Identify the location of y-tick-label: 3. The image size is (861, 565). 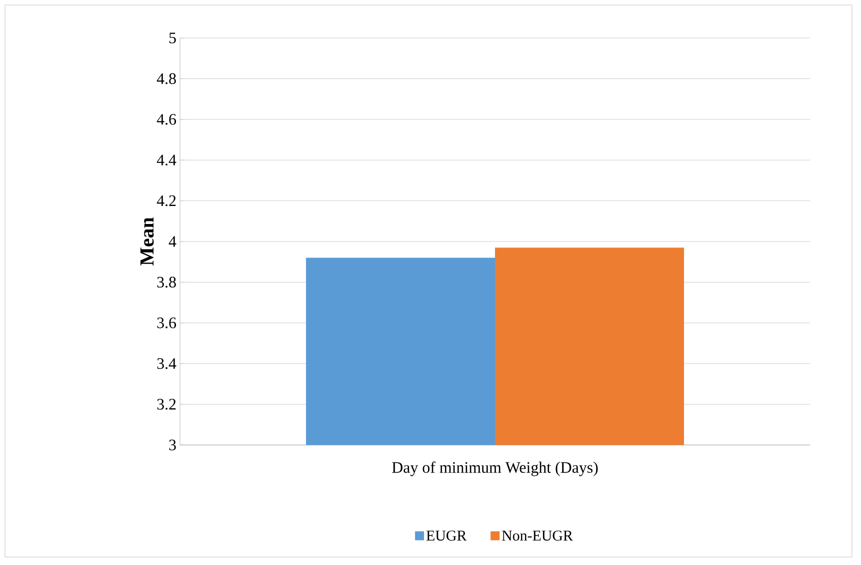
(172, 445).